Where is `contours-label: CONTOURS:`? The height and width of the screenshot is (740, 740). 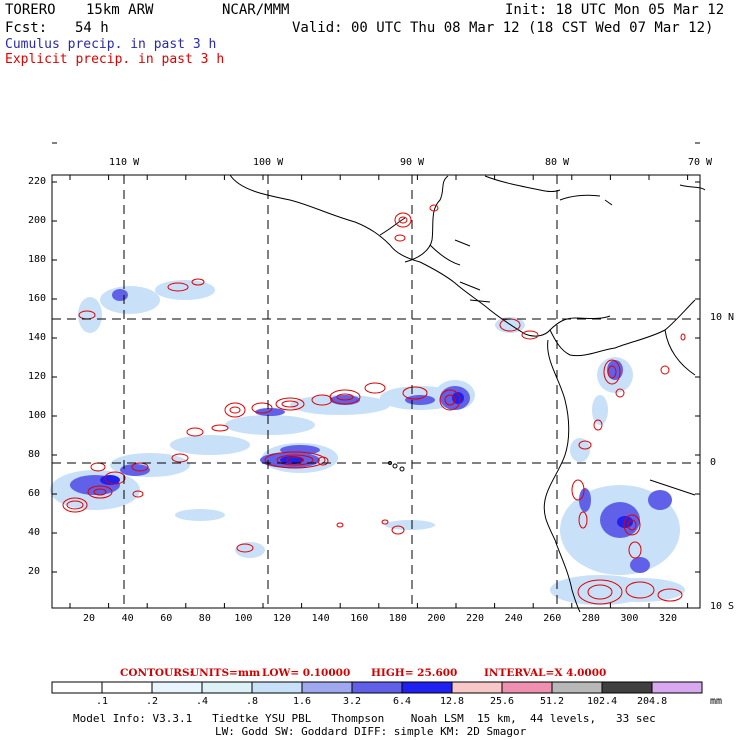
contours-label: CONTOURS: is located at coordinates (157, 673).